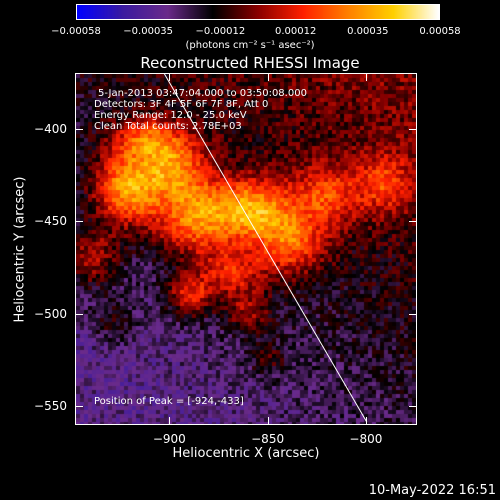 The width and height of the screenshot is (500, 500). I want to click on annotation-energy: Energy Range: 12.0 - 25.0 keV, so click(170, 115).